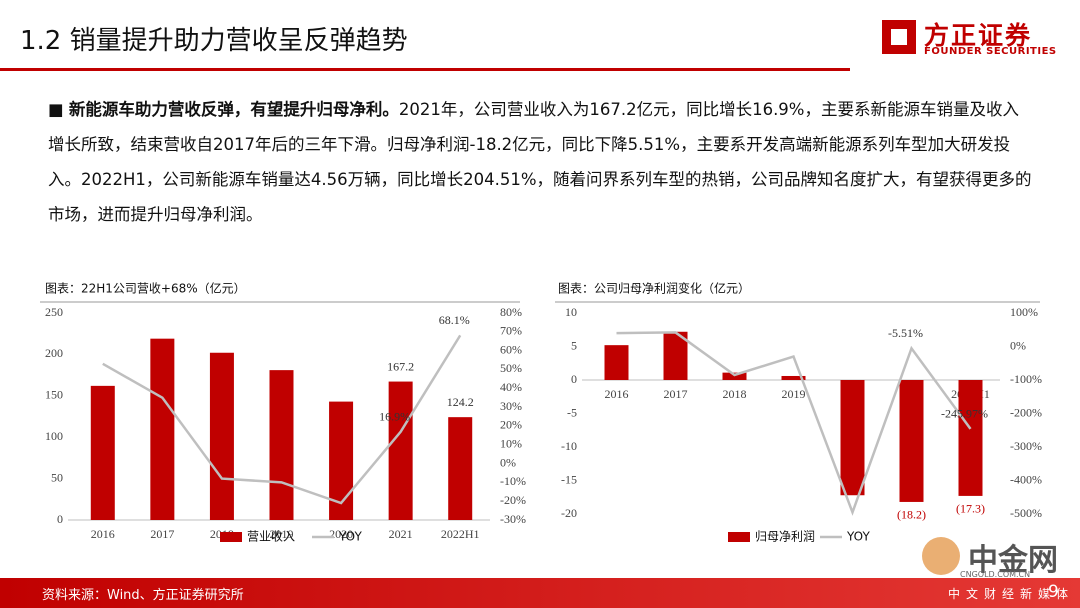 The width and height of the screenshot is (1080, 608). What do you see at coordinates (513, 500) in the screenshot?
I see `y2-tick-label: -20%` at bounding box center [513, 500].